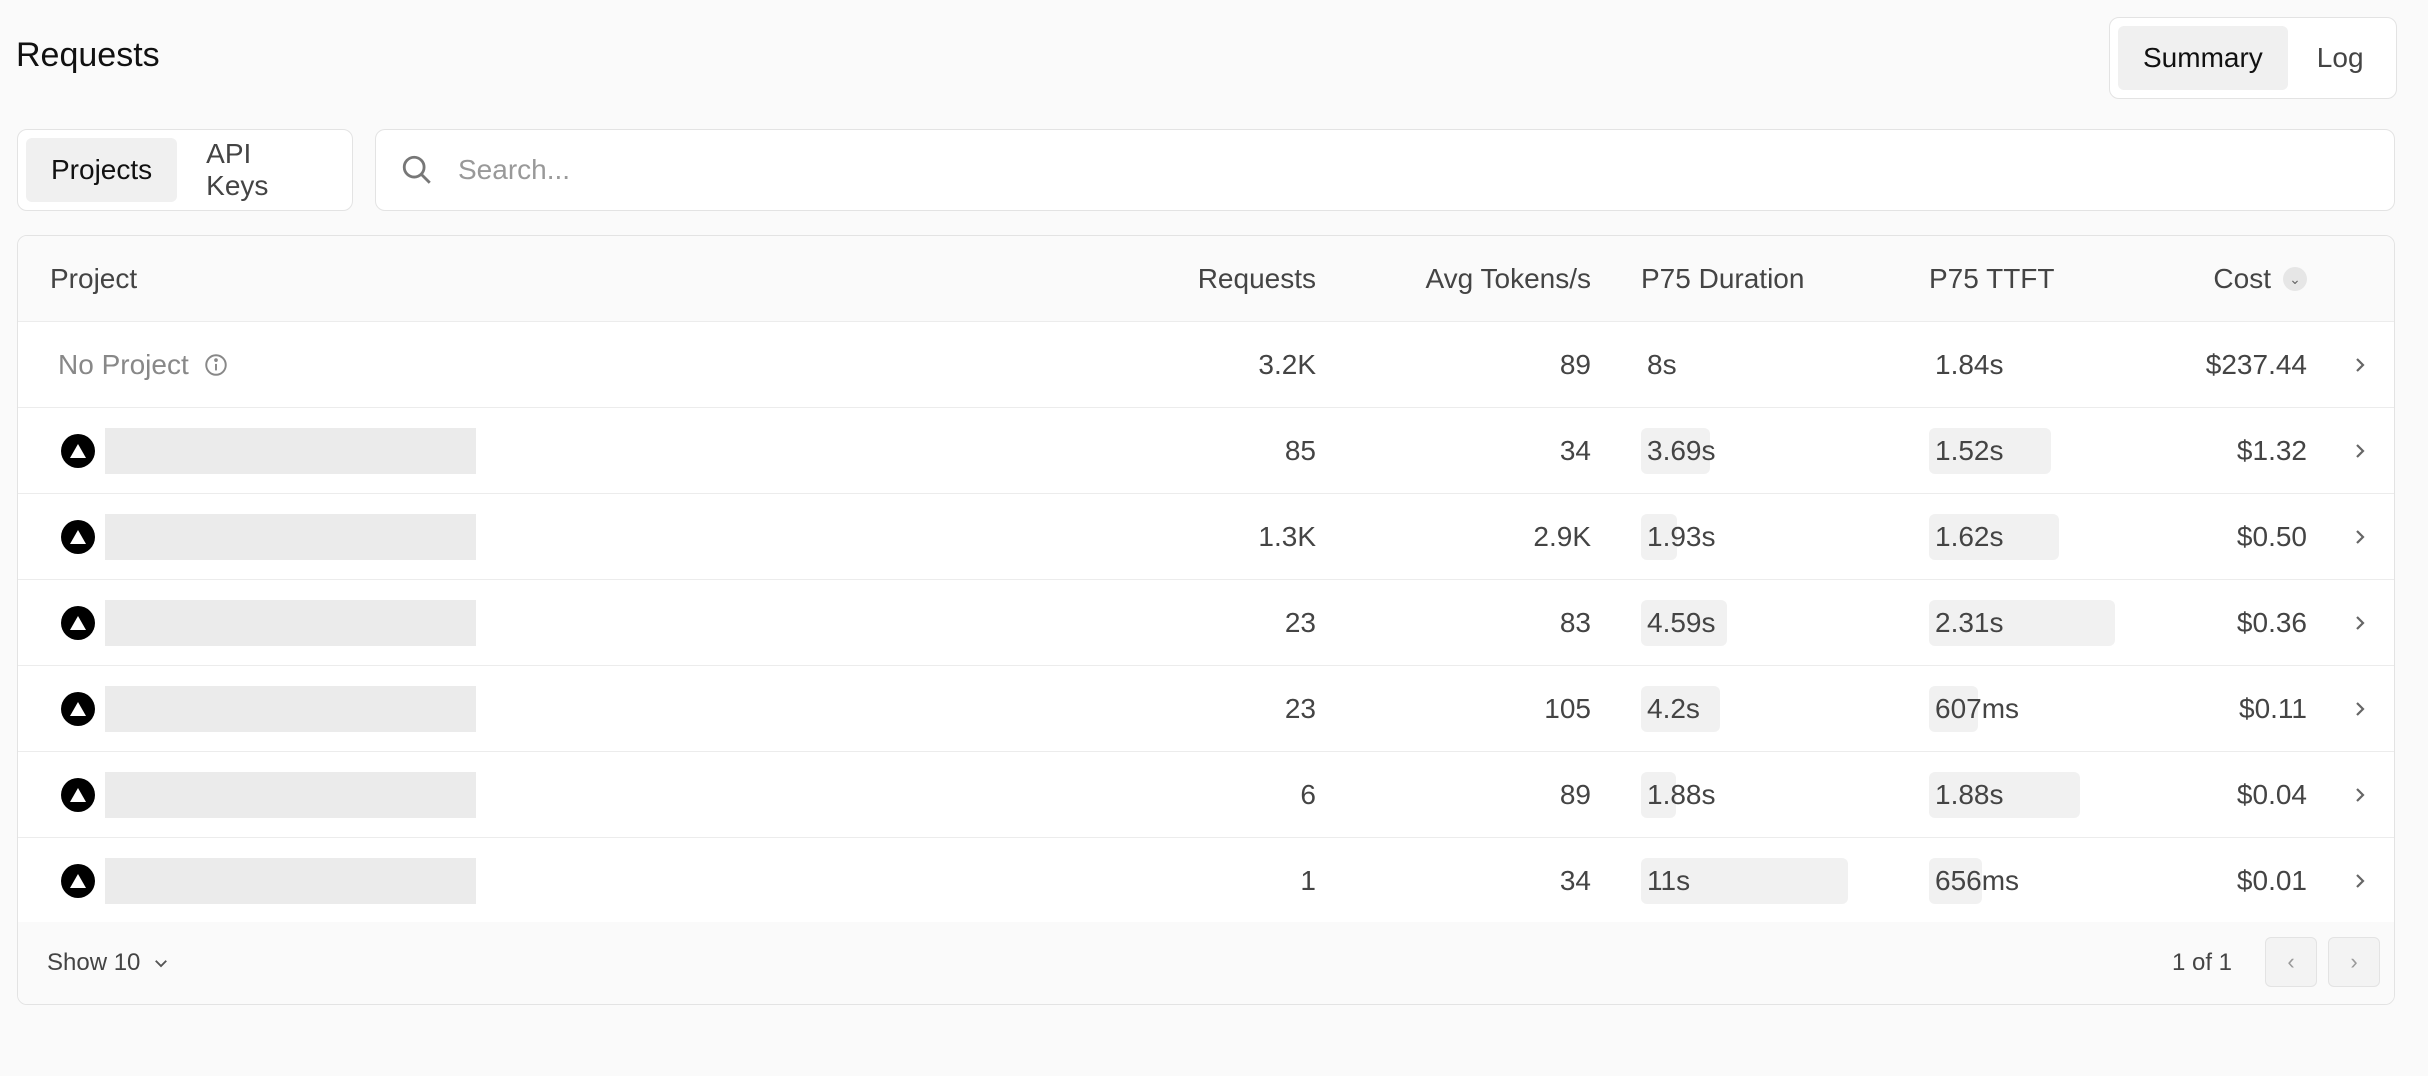  I want to click on table-footer: Show 10 1 of 1 ‹ ›, so click(1206, 963).